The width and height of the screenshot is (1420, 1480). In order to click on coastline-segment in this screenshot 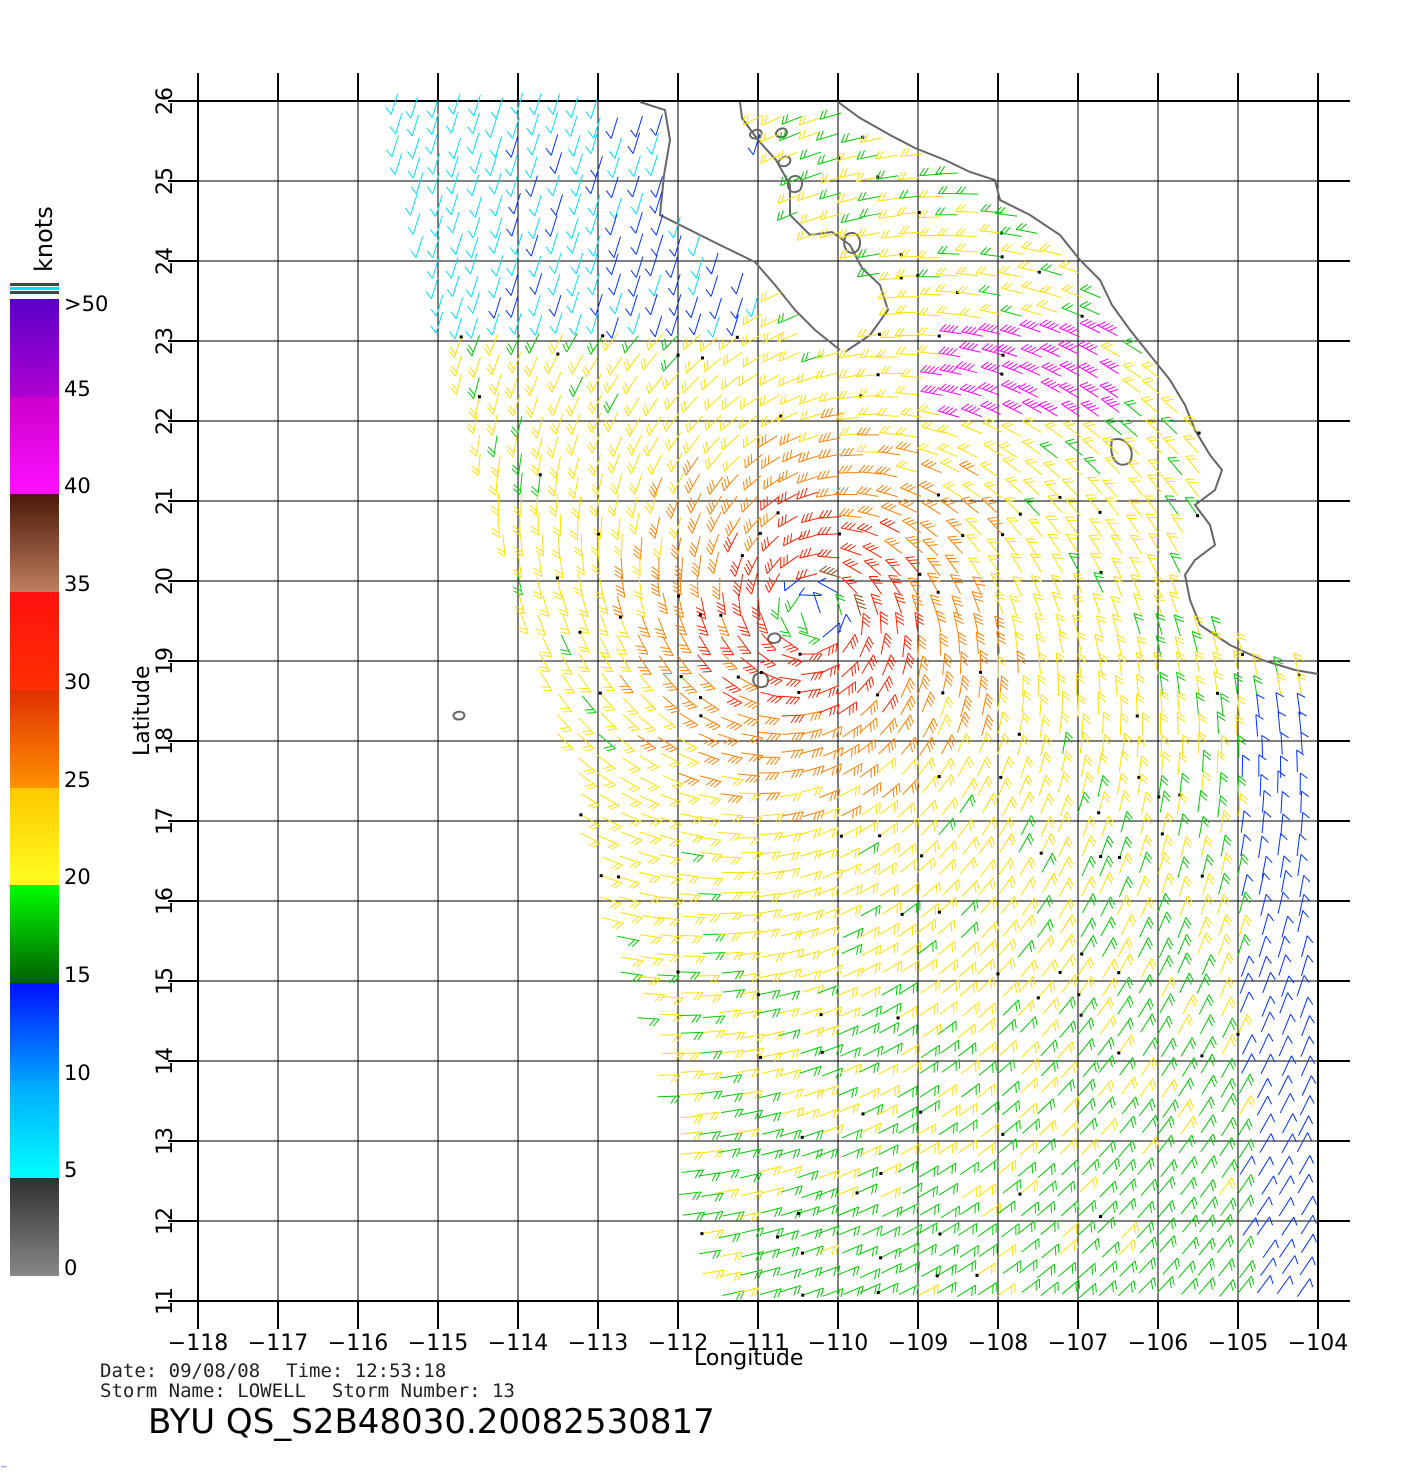, I will do `click(784, 161)`.